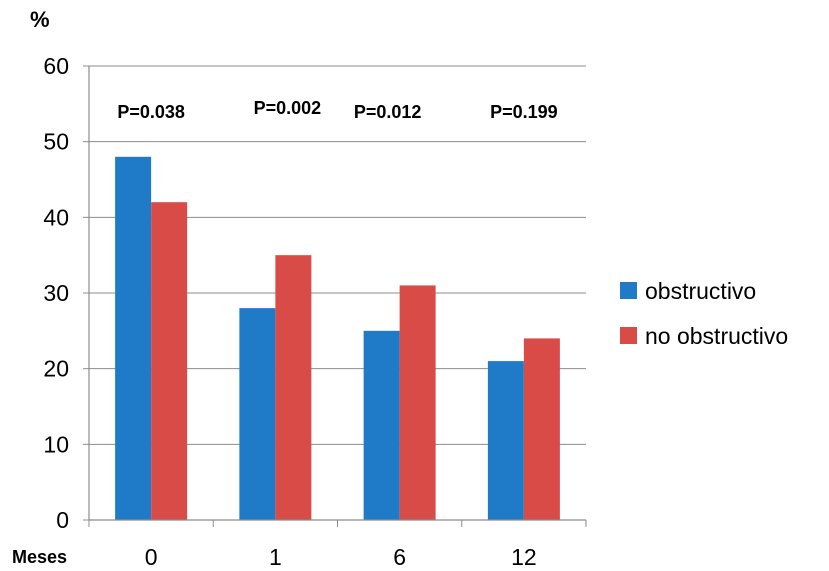 The height and width of the screenshot is (571, 829). I want to click on p-value-label: P=0.002, so click(288, 108).